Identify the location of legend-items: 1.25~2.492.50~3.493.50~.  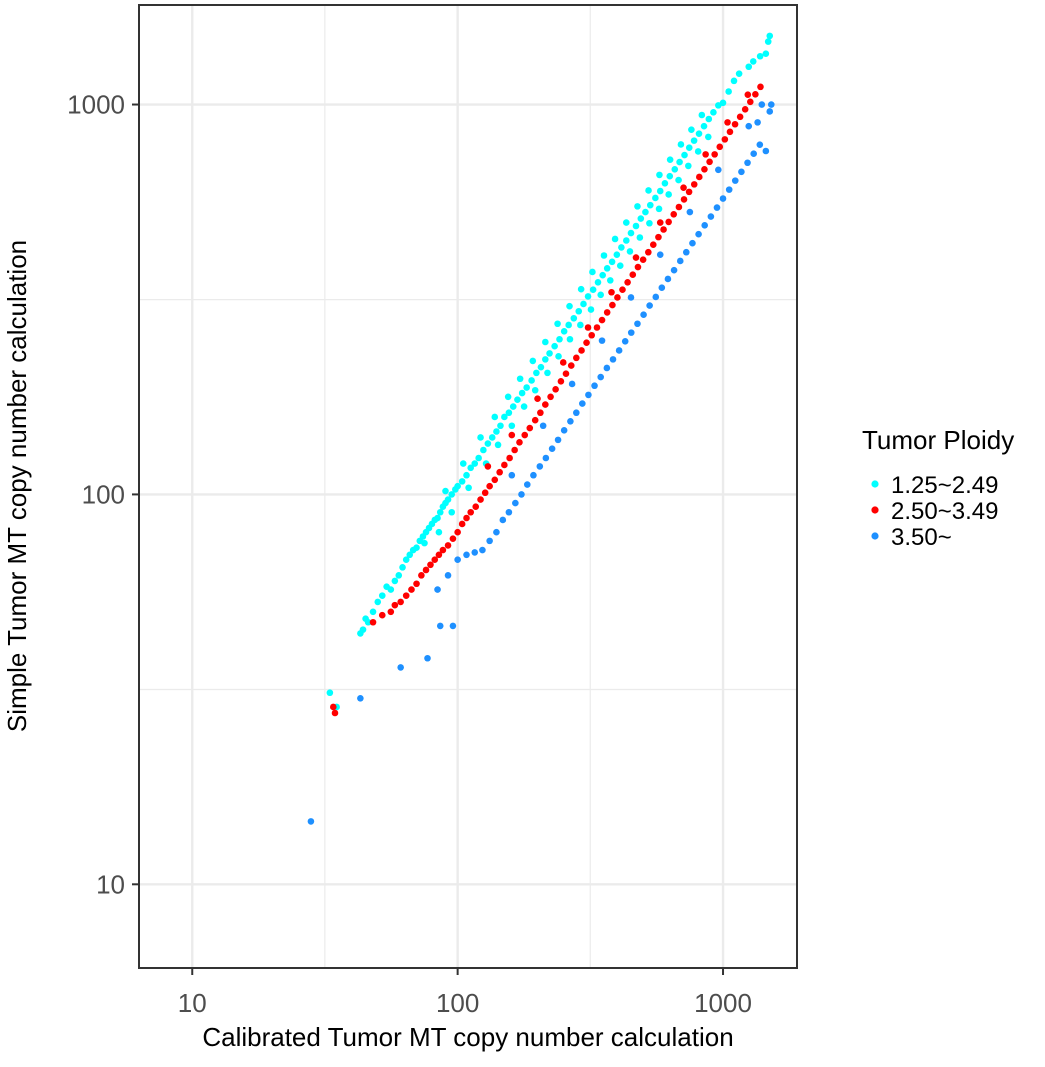
(934, 511).